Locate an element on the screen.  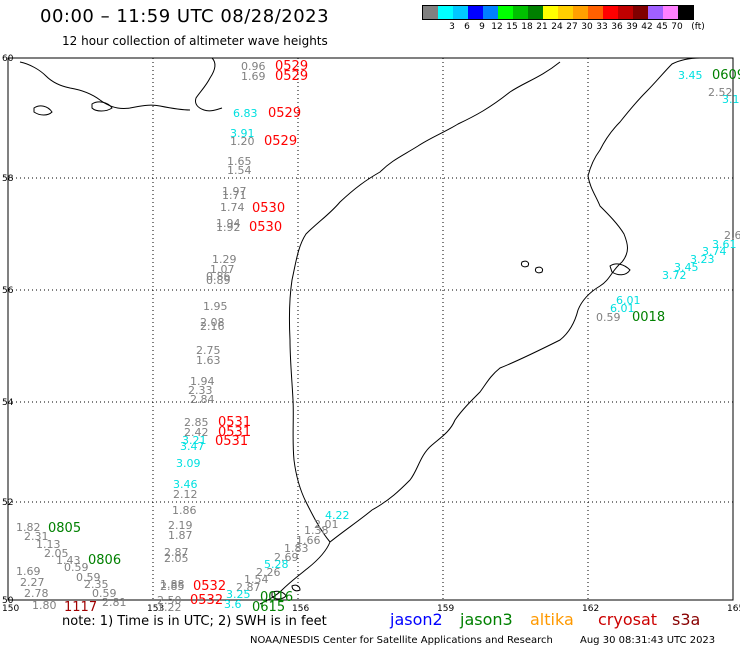
obs-label: 4.22 is located at coordinates (337, 515).